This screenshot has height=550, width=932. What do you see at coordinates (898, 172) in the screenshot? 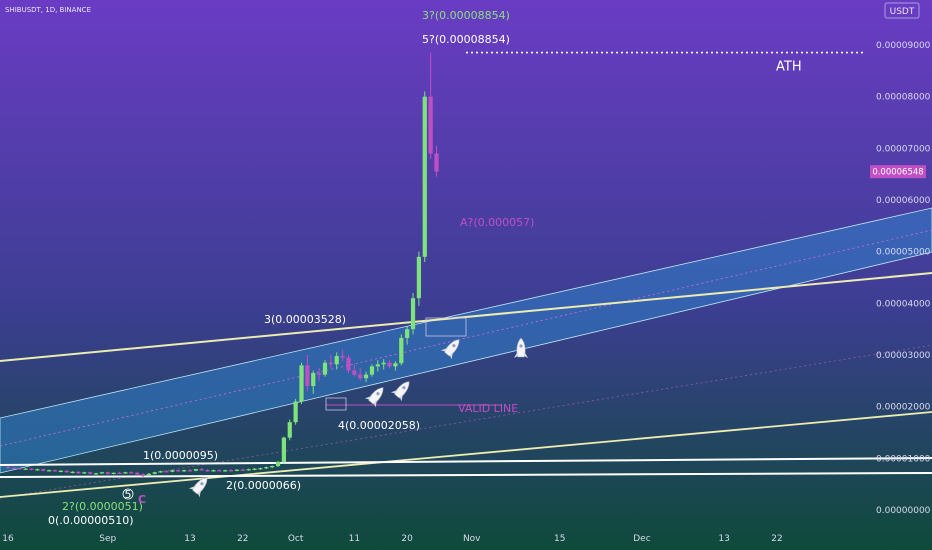
I see `last-price-tag` at bounding box center [898, 172].